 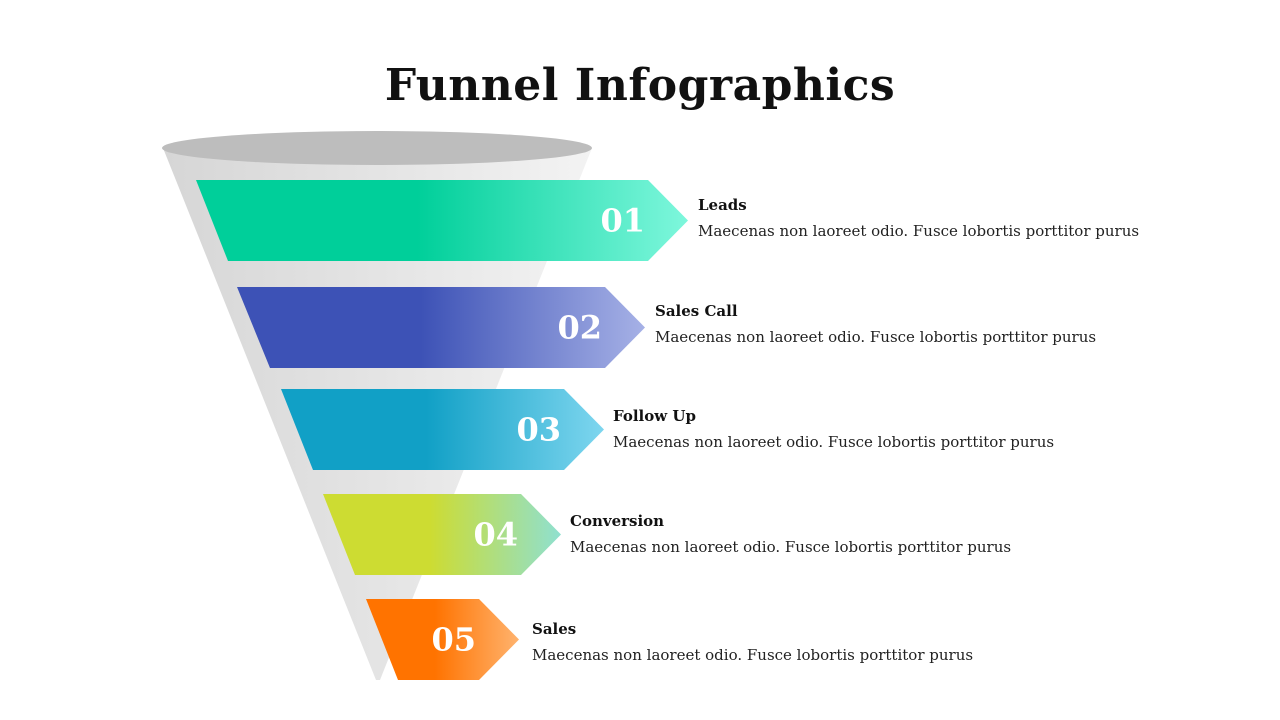 I want to click on funnel-rim, so click(x=377, y=148).